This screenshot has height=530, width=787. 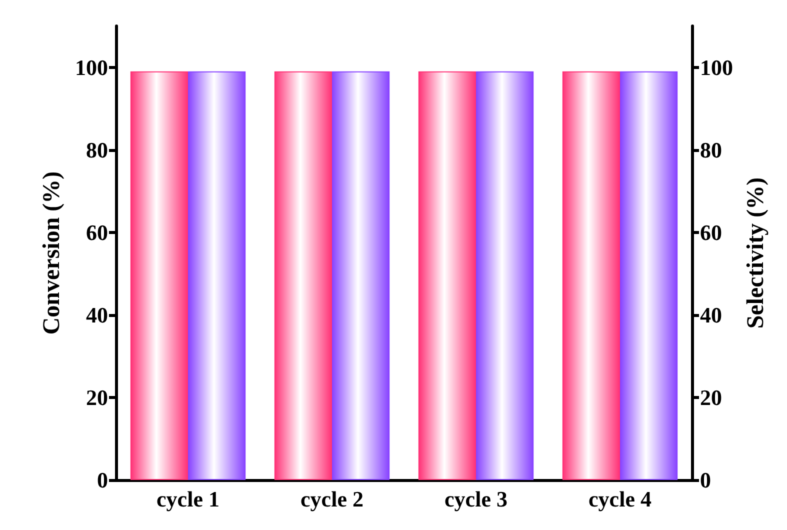 I want to click on y-tick-label: 20, so click(x=97, y=397).